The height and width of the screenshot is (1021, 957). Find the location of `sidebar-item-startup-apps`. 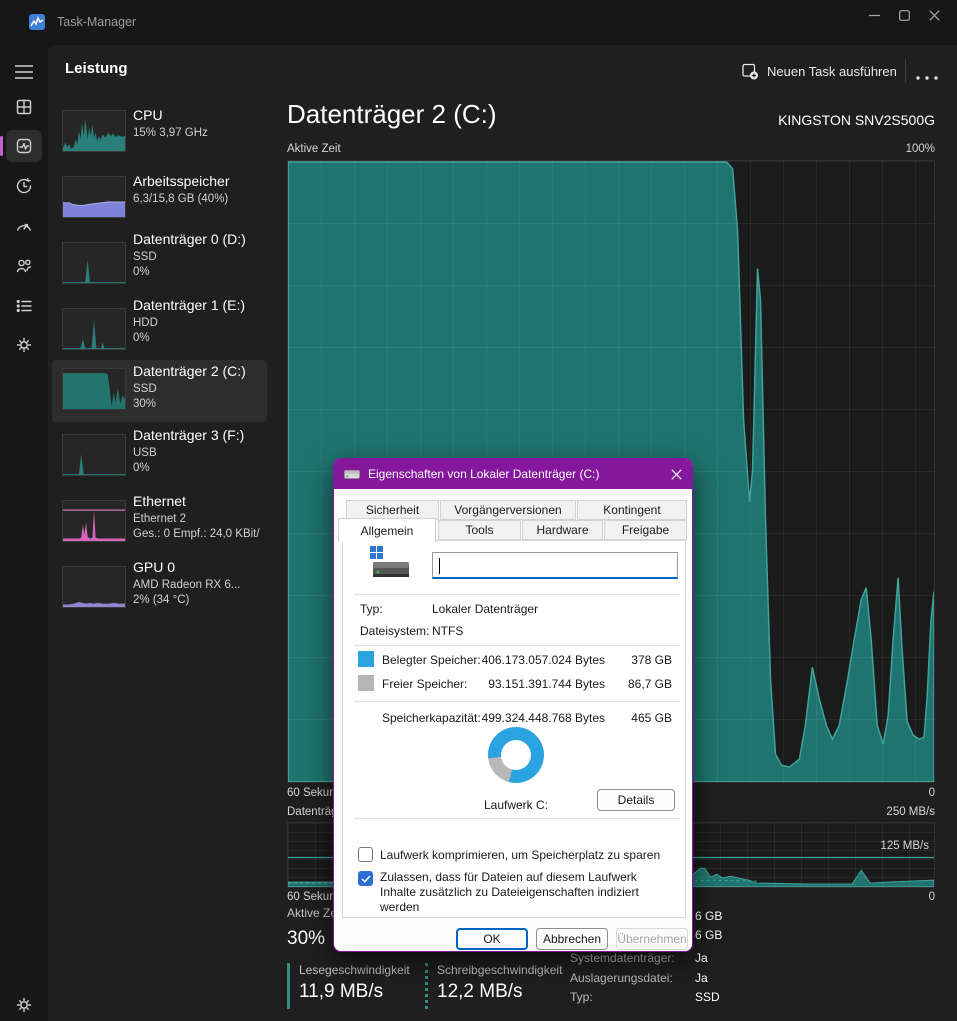

sidebar-item-startup-apps is located at coordinates (24, 226).